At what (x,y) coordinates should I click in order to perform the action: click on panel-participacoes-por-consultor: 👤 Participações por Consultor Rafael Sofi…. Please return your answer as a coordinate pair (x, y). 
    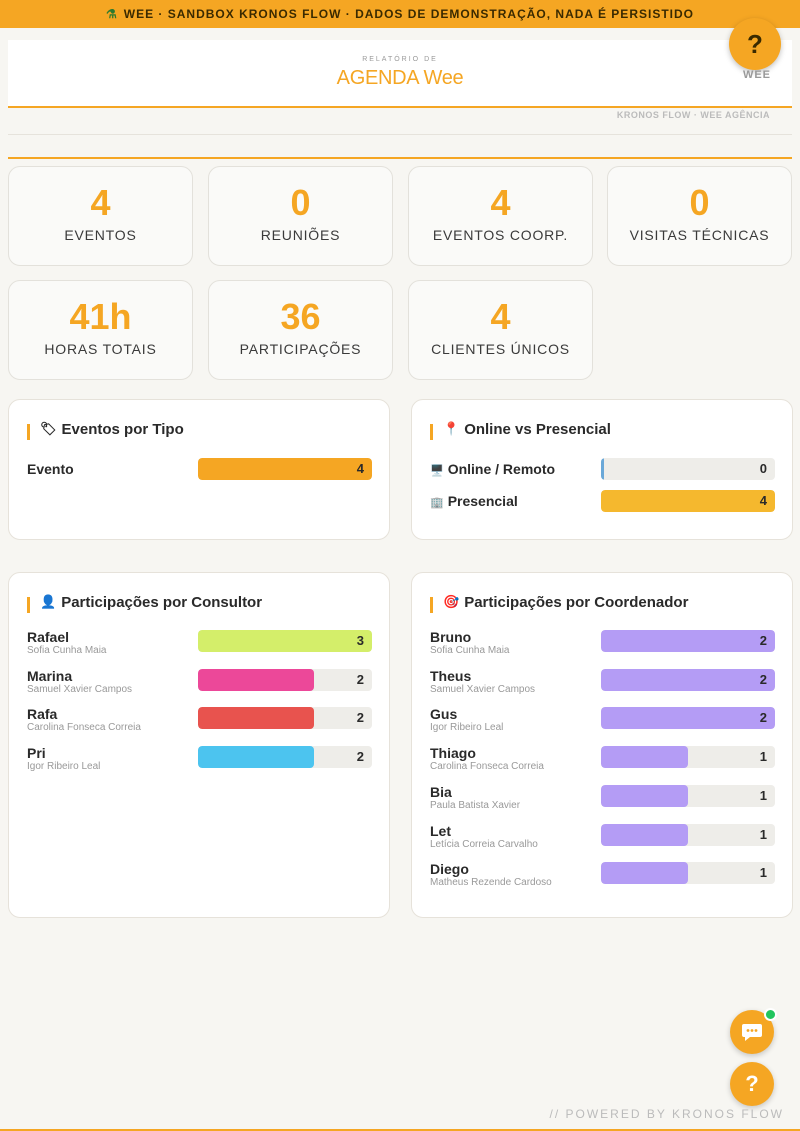
    Looking at the image, I should click on (199, 745).